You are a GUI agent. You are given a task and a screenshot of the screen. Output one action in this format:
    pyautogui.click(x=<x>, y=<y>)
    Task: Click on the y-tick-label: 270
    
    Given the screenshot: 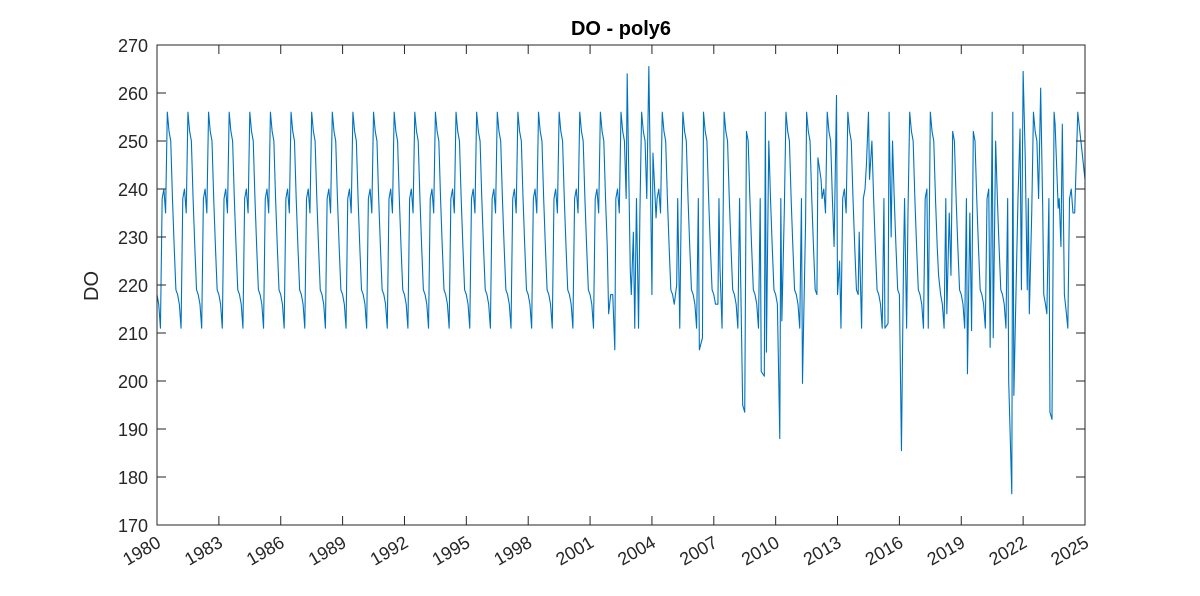 What is the action you would take?
    pyautogui.click(x=133, y=46)
    